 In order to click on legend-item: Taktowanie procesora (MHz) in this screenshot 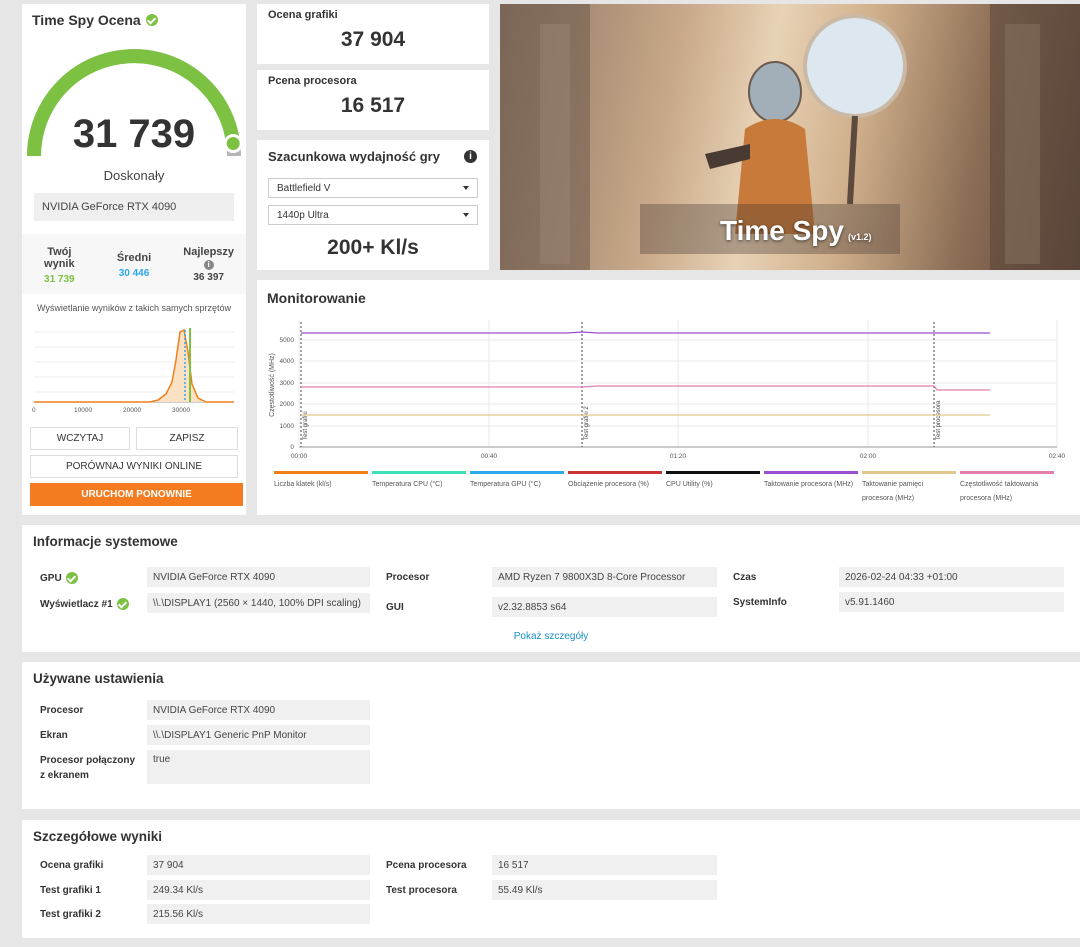, I will do `click(811, 488)`.